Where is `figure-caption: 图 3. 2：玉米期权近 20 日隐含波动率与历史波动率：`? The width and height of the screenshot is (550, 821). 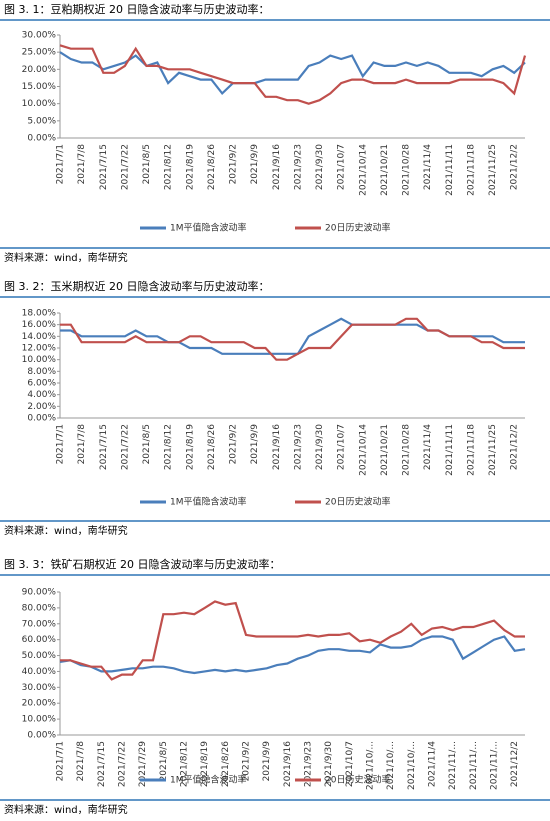 figure-caption: 图 3. 2：玉米期权近 20 日隐含波动率与历史波动率： is located at coordinates (136, 286).